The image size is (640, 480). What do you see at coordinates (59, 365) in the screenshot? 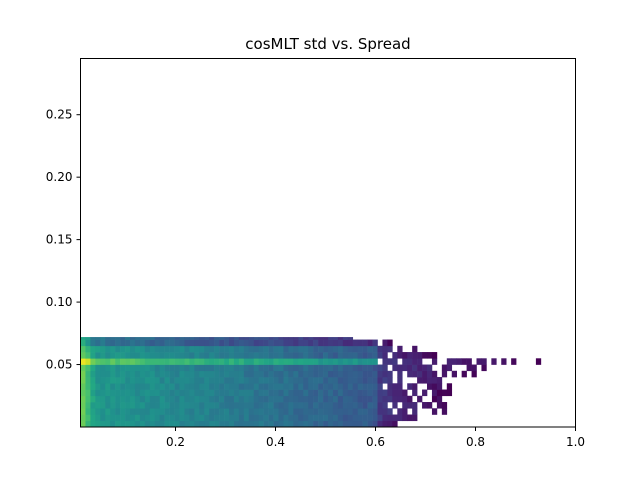
I see `y-tick-label: 0.05` at bounding box center [59, 365].